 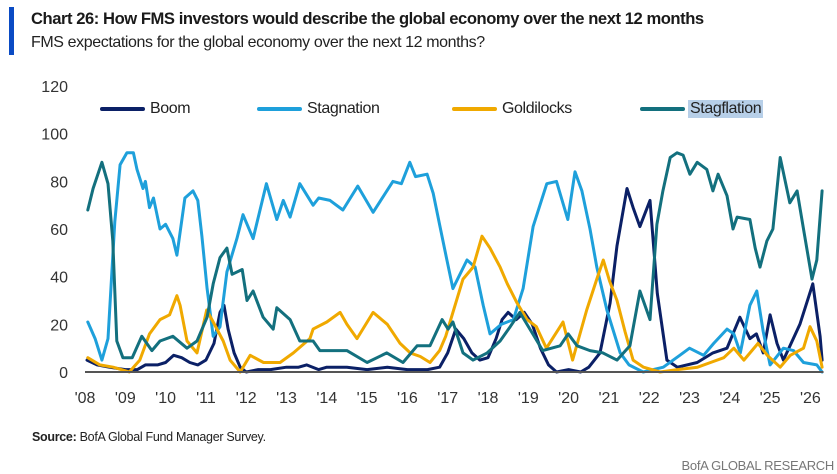 What do you see at coordinates (726, 109) in the screenshot?
I see `legend-label-stagflation: Stagflation` at bounding box center [726, 109].